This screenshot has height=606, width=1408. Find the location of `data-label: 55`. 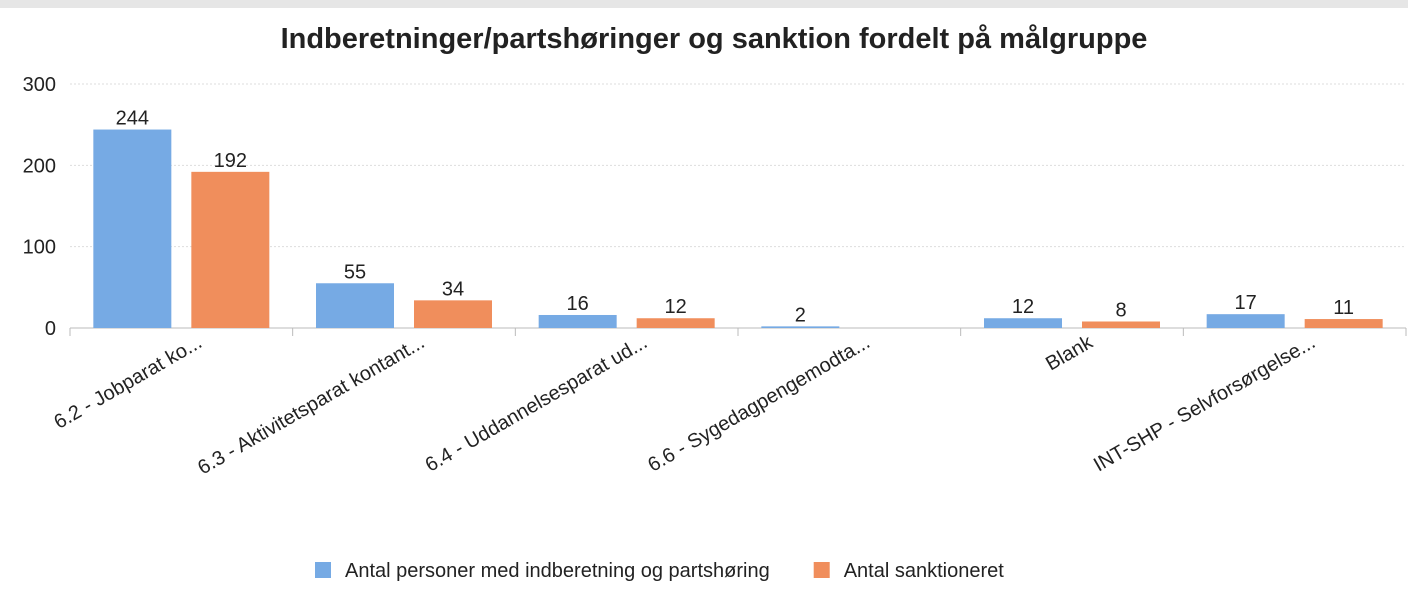

data-label: 55 is located at coordinates (355, 272).